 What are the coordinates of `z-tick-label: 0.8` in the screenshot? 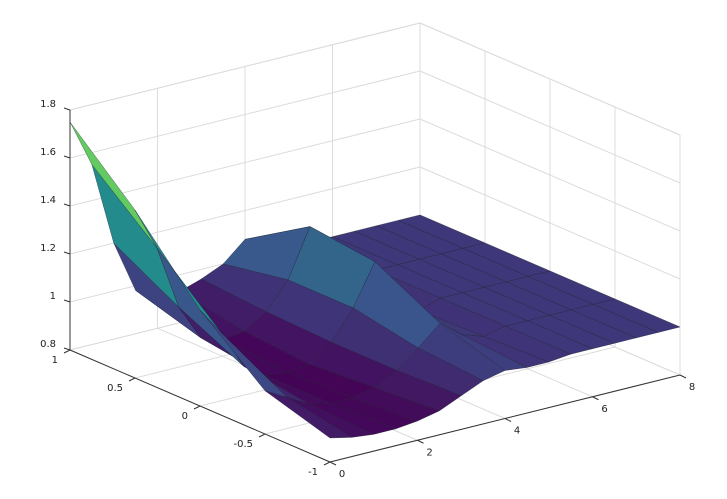 It's located at (48, 344).